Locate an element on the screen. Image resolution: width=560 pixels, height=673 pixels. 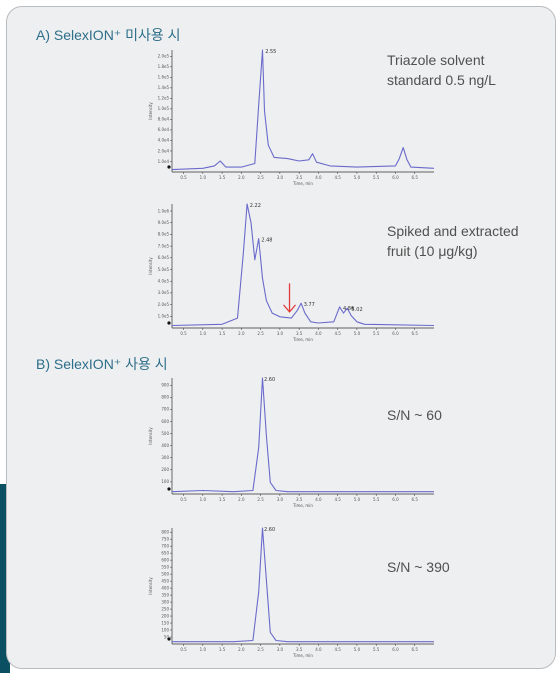
section-b-heading: B) SelexION⁺ 사용 시 is located at coordinates (102, 364).